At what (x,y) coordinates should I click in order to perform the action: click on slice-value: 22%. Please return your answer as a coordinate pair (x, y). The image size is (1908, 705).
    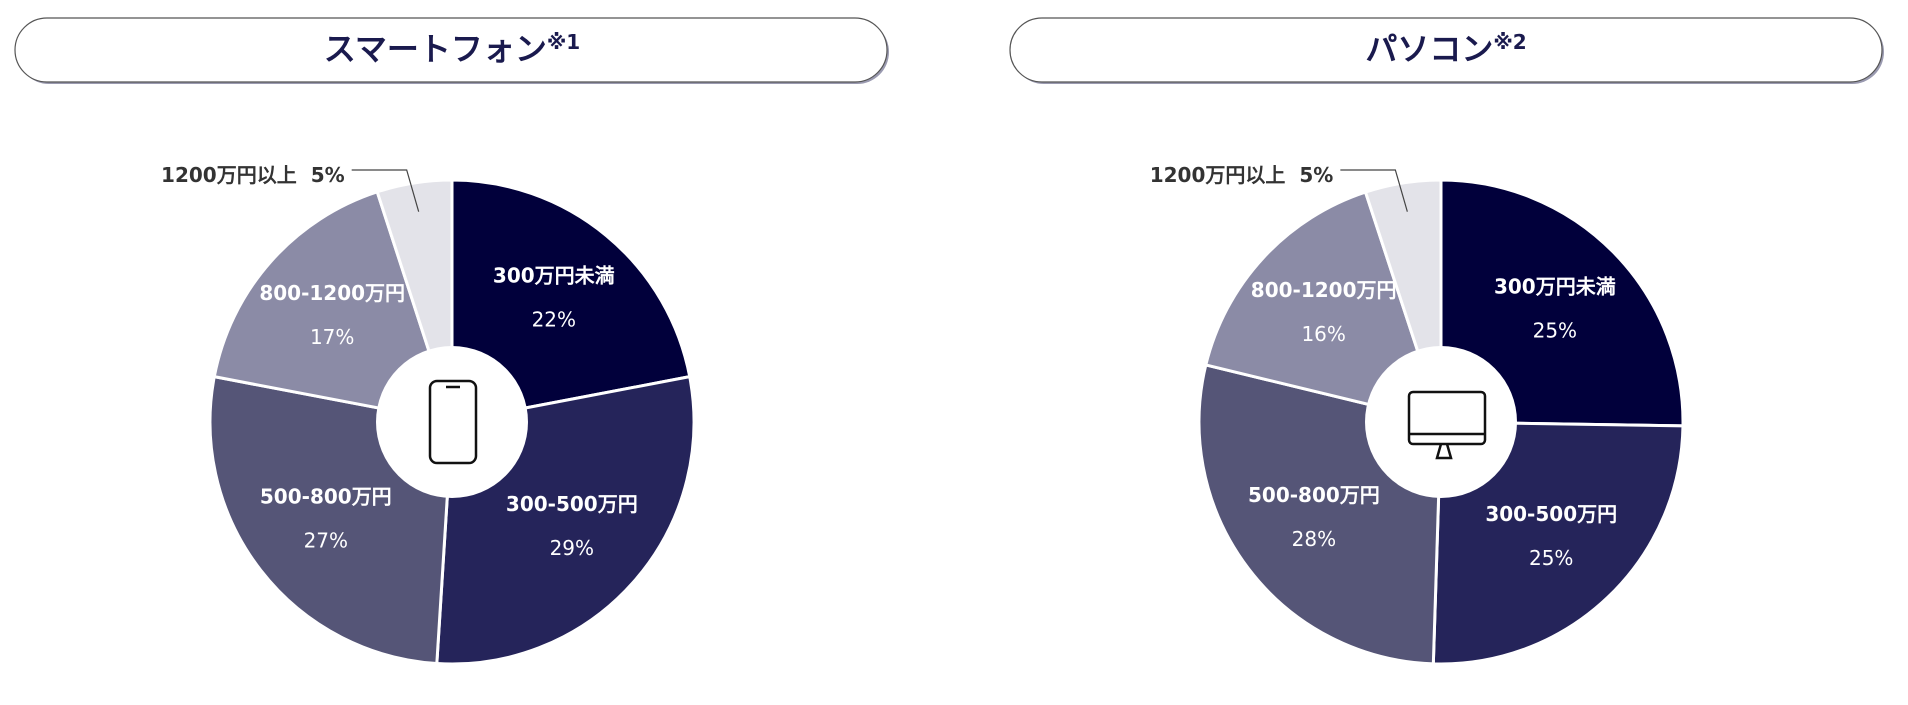
    Looking at the image, I should click on (554, 319).